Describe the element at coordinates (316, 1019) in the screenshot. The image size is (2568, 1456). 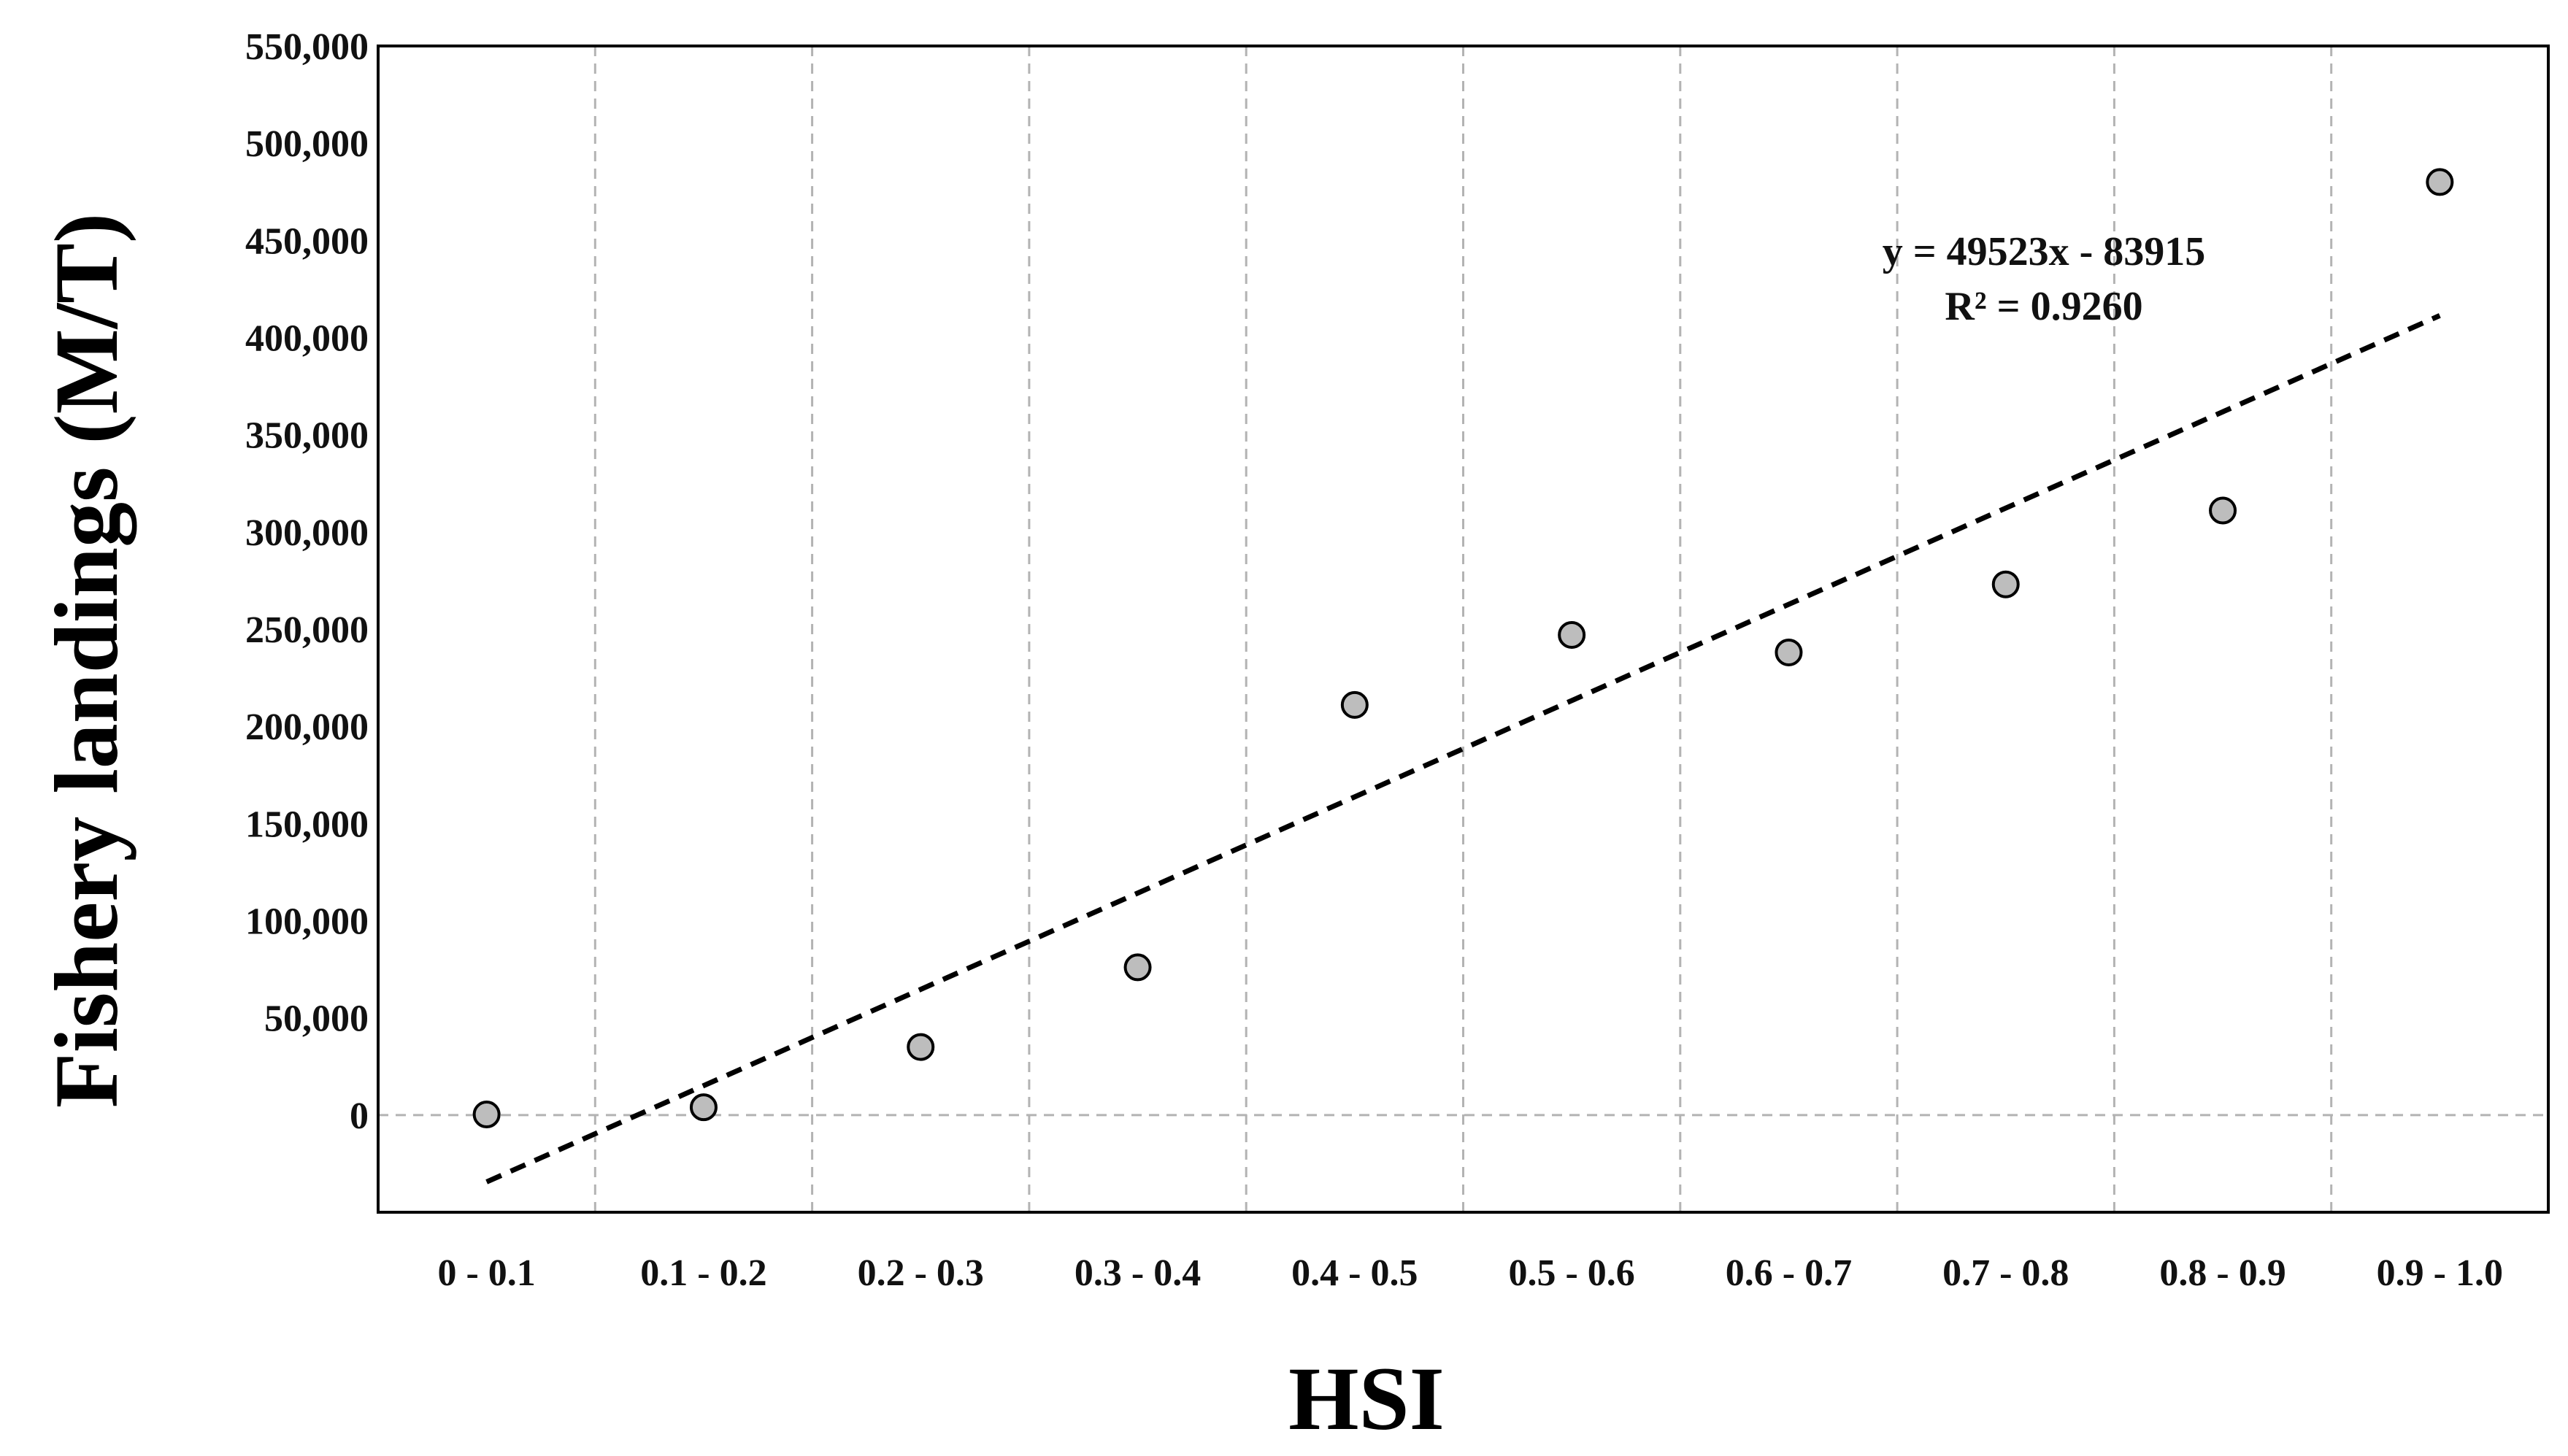
I see `y-tick-label: 50,000` at that location.